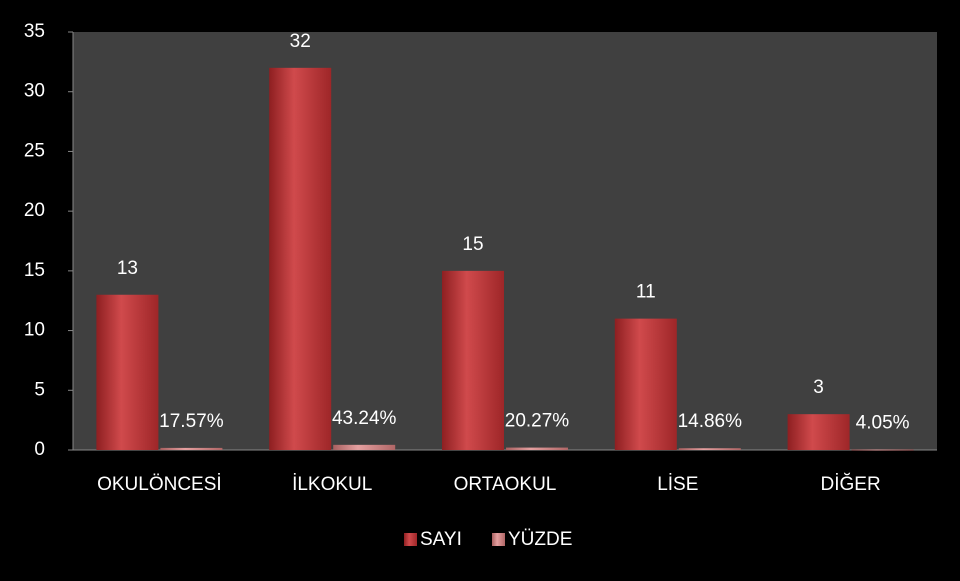 The width and height of the screenshot is (960, 581). Describe the element at coordinates (34, 31) in the screenshot. I see `y-tick-label: 35` at that location.